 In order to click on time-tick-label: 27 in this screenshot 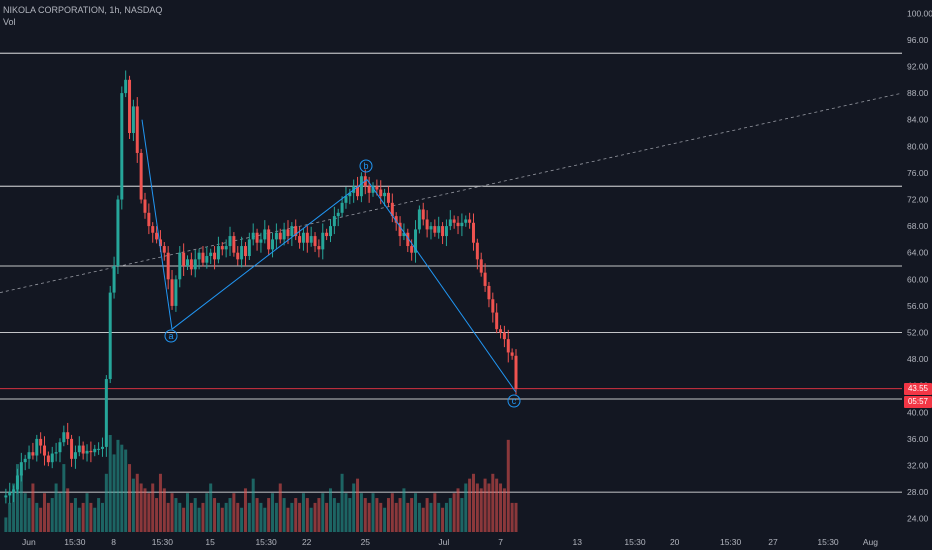, I will do `click(773, 542)`.